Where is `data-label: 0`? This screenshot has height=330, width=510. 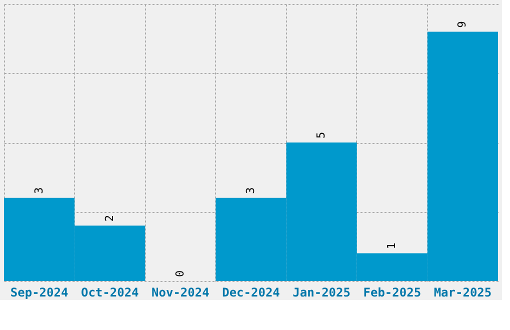 data-label: 0 is located at coordinates (179, 273).